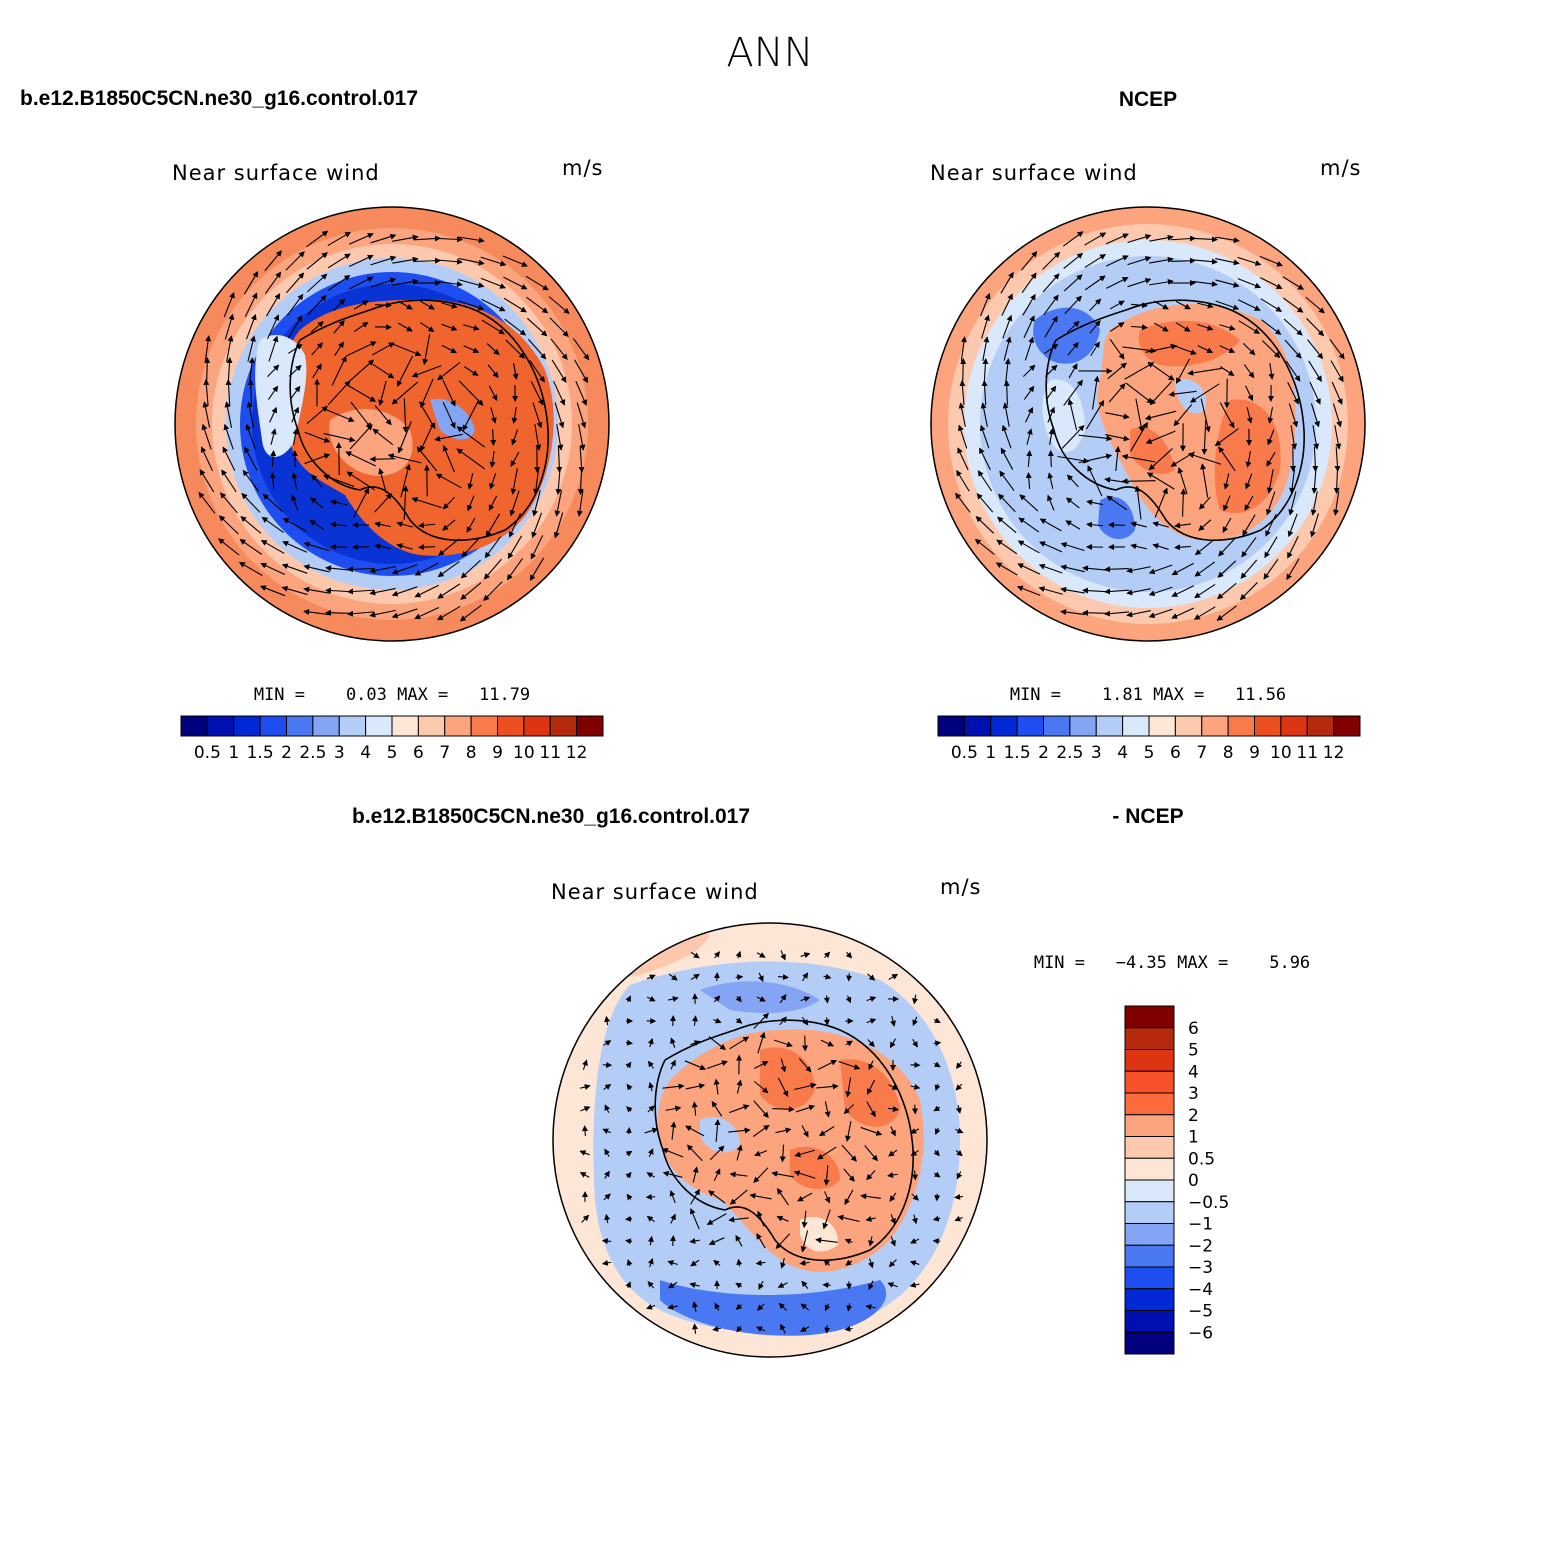  Describe the element at coordinates (655, 892) in the screenshot. I see `panel-diff-title: Near surface wind` at that location.